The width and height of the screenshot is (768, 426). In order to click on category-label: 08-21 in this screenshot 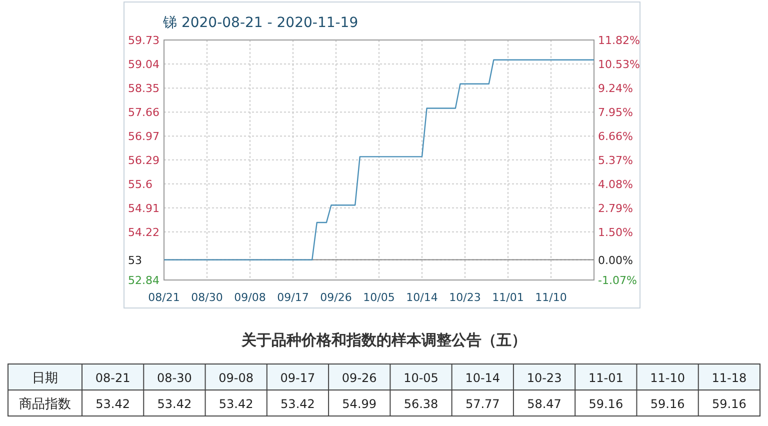, I will do `click(112, 378)`.